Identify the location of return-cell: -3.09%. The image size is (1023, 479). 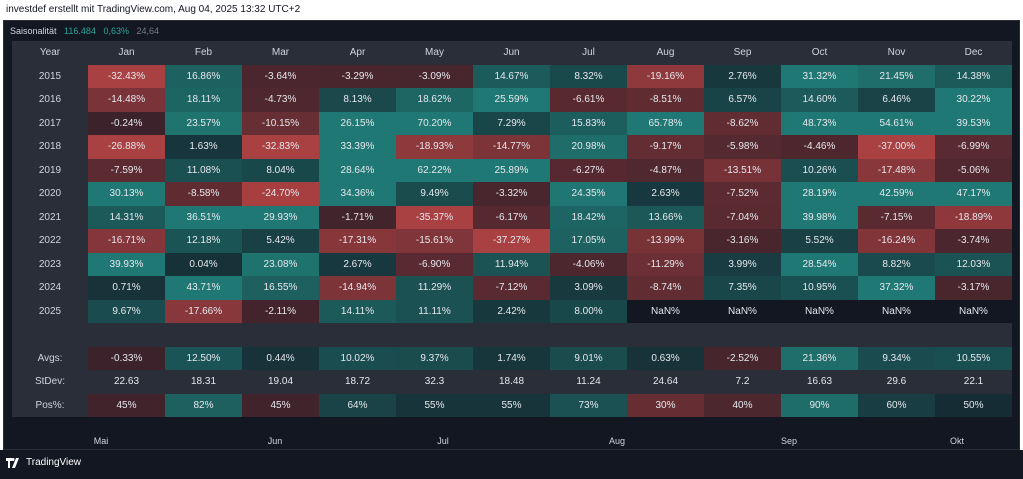
(434, 76).